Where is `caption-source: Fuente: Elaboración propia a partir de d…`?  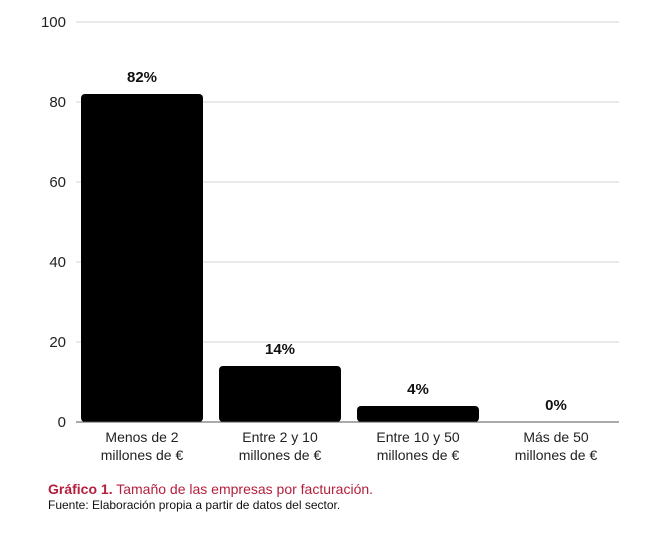 caption-source: Fuente: Elaboración propia a partir de d… is located at coordinates (194, 505).